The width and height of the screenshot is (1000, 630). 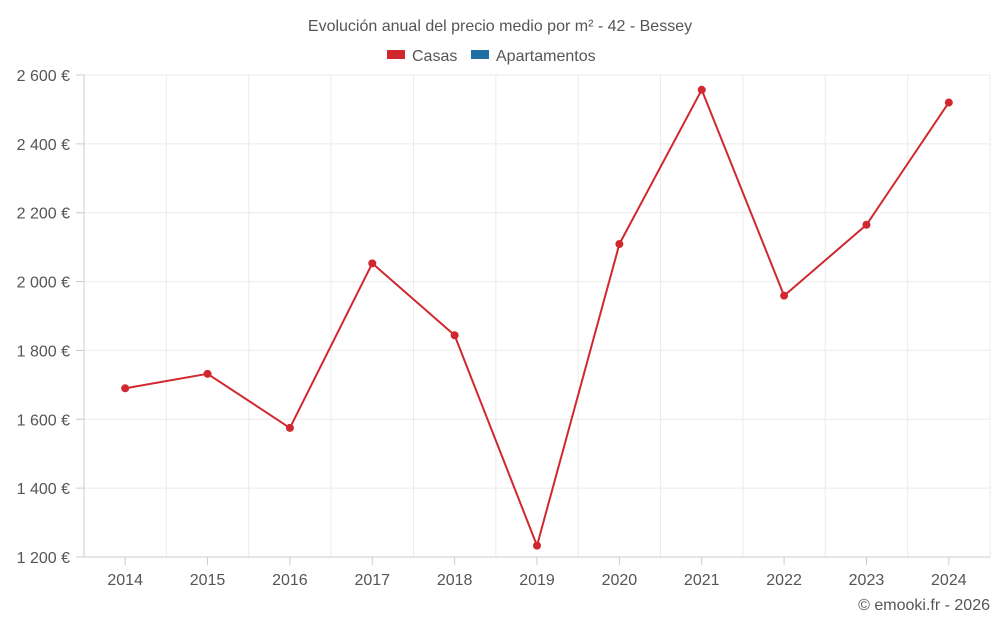 I want to click on x-tick-label: 2024, so click(x=949, y=580).